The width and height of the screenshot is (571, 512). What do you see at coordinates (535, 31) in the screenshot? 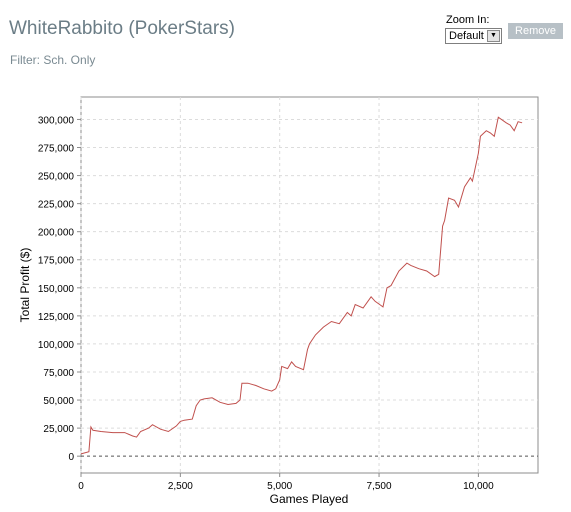
I see `remove-button: Remove` at bounding box center [535, 31].